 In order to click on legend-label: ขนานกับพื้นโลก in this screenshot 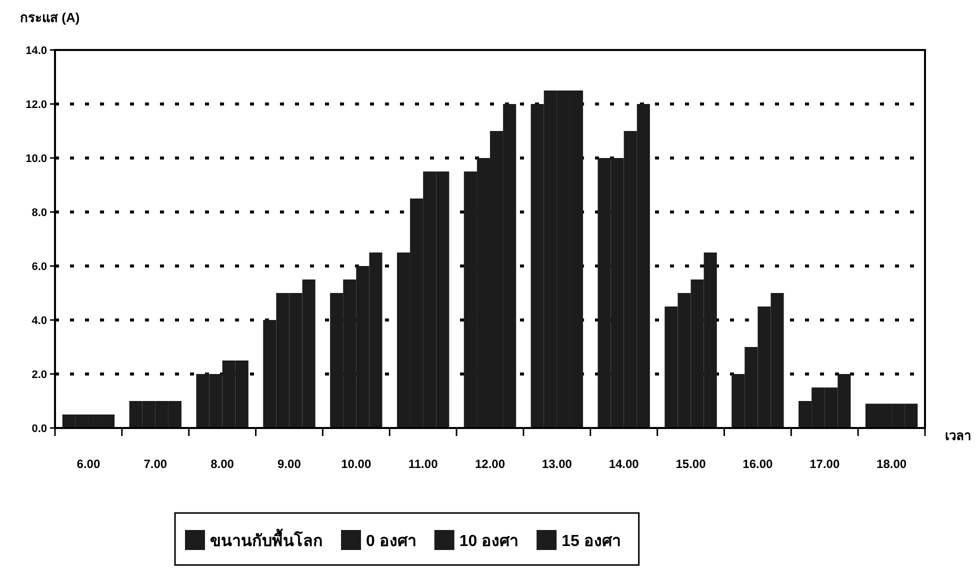, I will do `click(266, 539)`.